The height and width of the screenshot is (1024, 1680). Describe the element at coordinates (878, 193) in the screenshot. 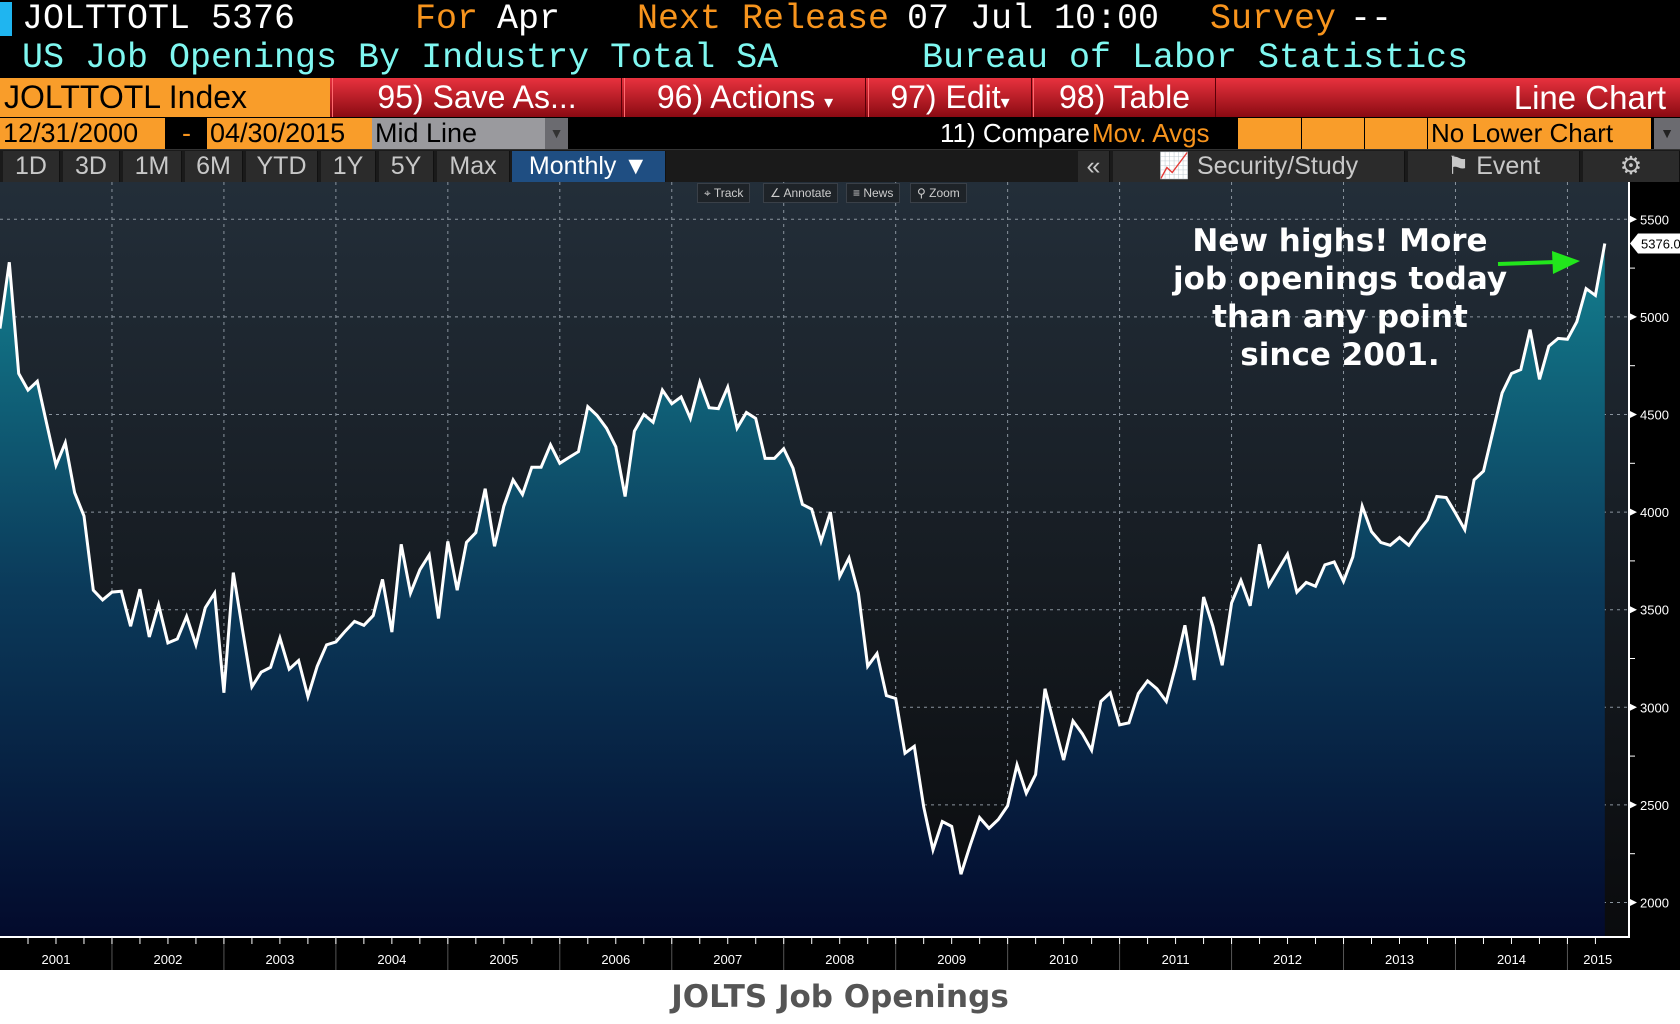

I see `news-label: News` at that location.